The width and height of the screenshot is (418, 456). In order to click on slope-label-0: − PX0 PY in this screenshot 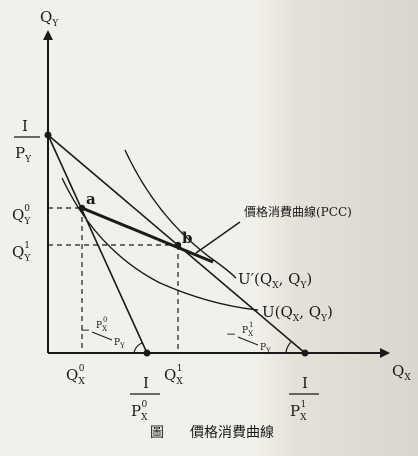, I will do `click(102, 333)`.